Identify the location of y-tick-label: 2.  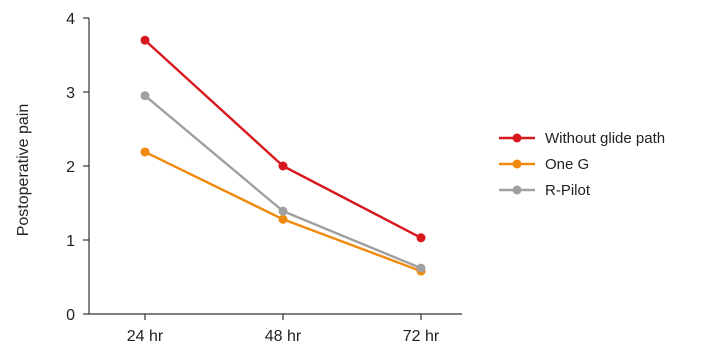
(70, 167).